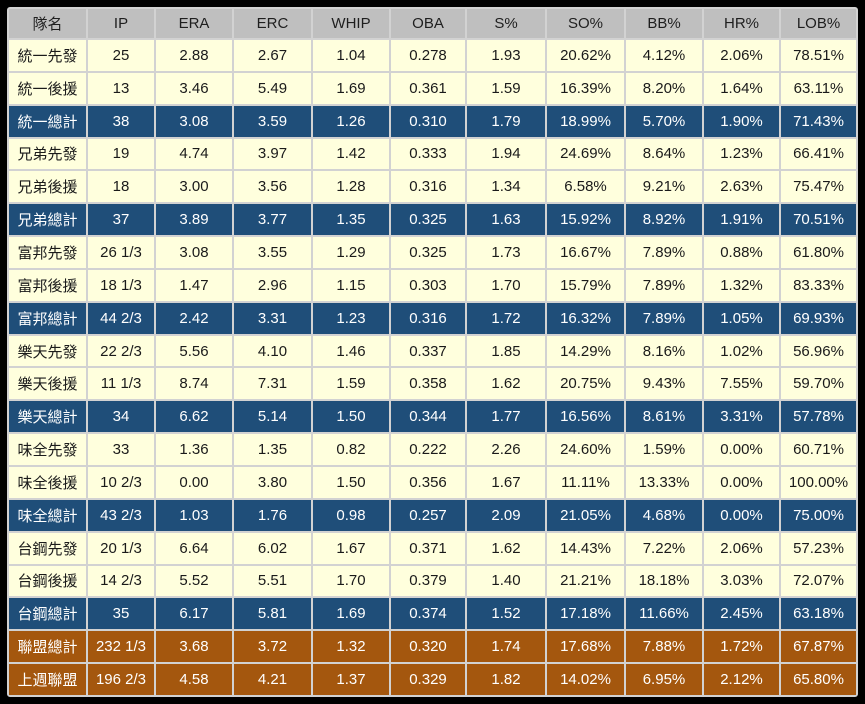 The width and height of the screenshot is (865, 704). I want to click on stat-cell: 4.10, so click(272, 351).